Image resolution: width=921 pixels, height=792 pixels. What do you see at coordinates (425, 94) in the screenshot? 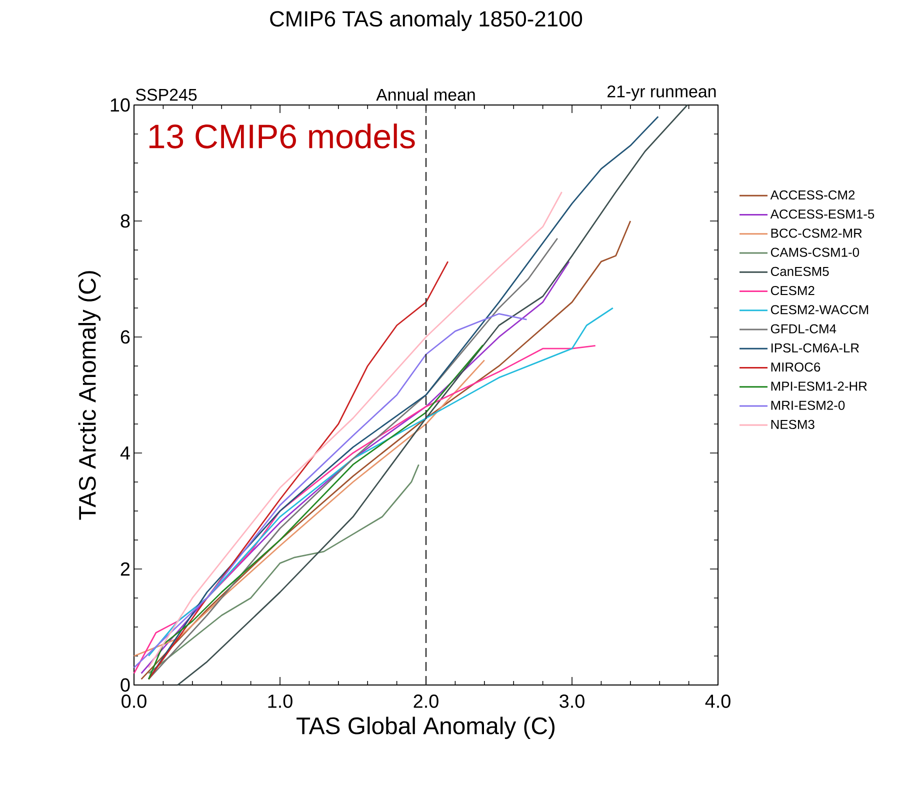
I see `text: Annual mean` at bounding box center [425, 94].